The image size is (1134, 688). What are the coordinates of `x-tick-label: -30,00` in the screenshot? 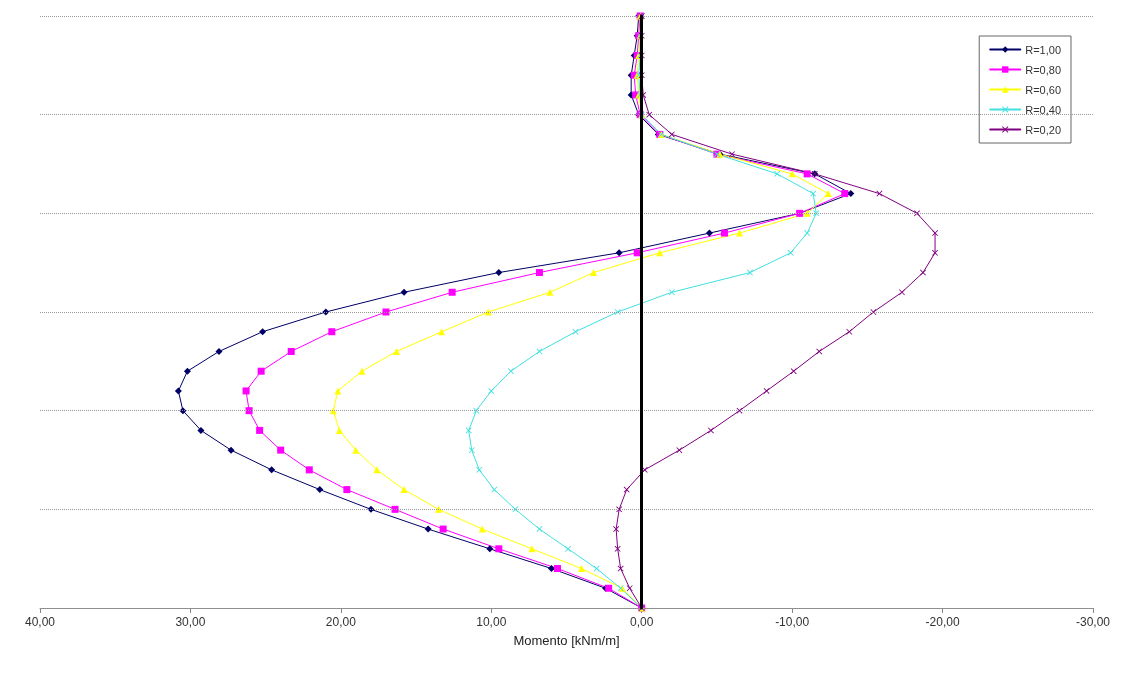 It's located at (1093, 622).